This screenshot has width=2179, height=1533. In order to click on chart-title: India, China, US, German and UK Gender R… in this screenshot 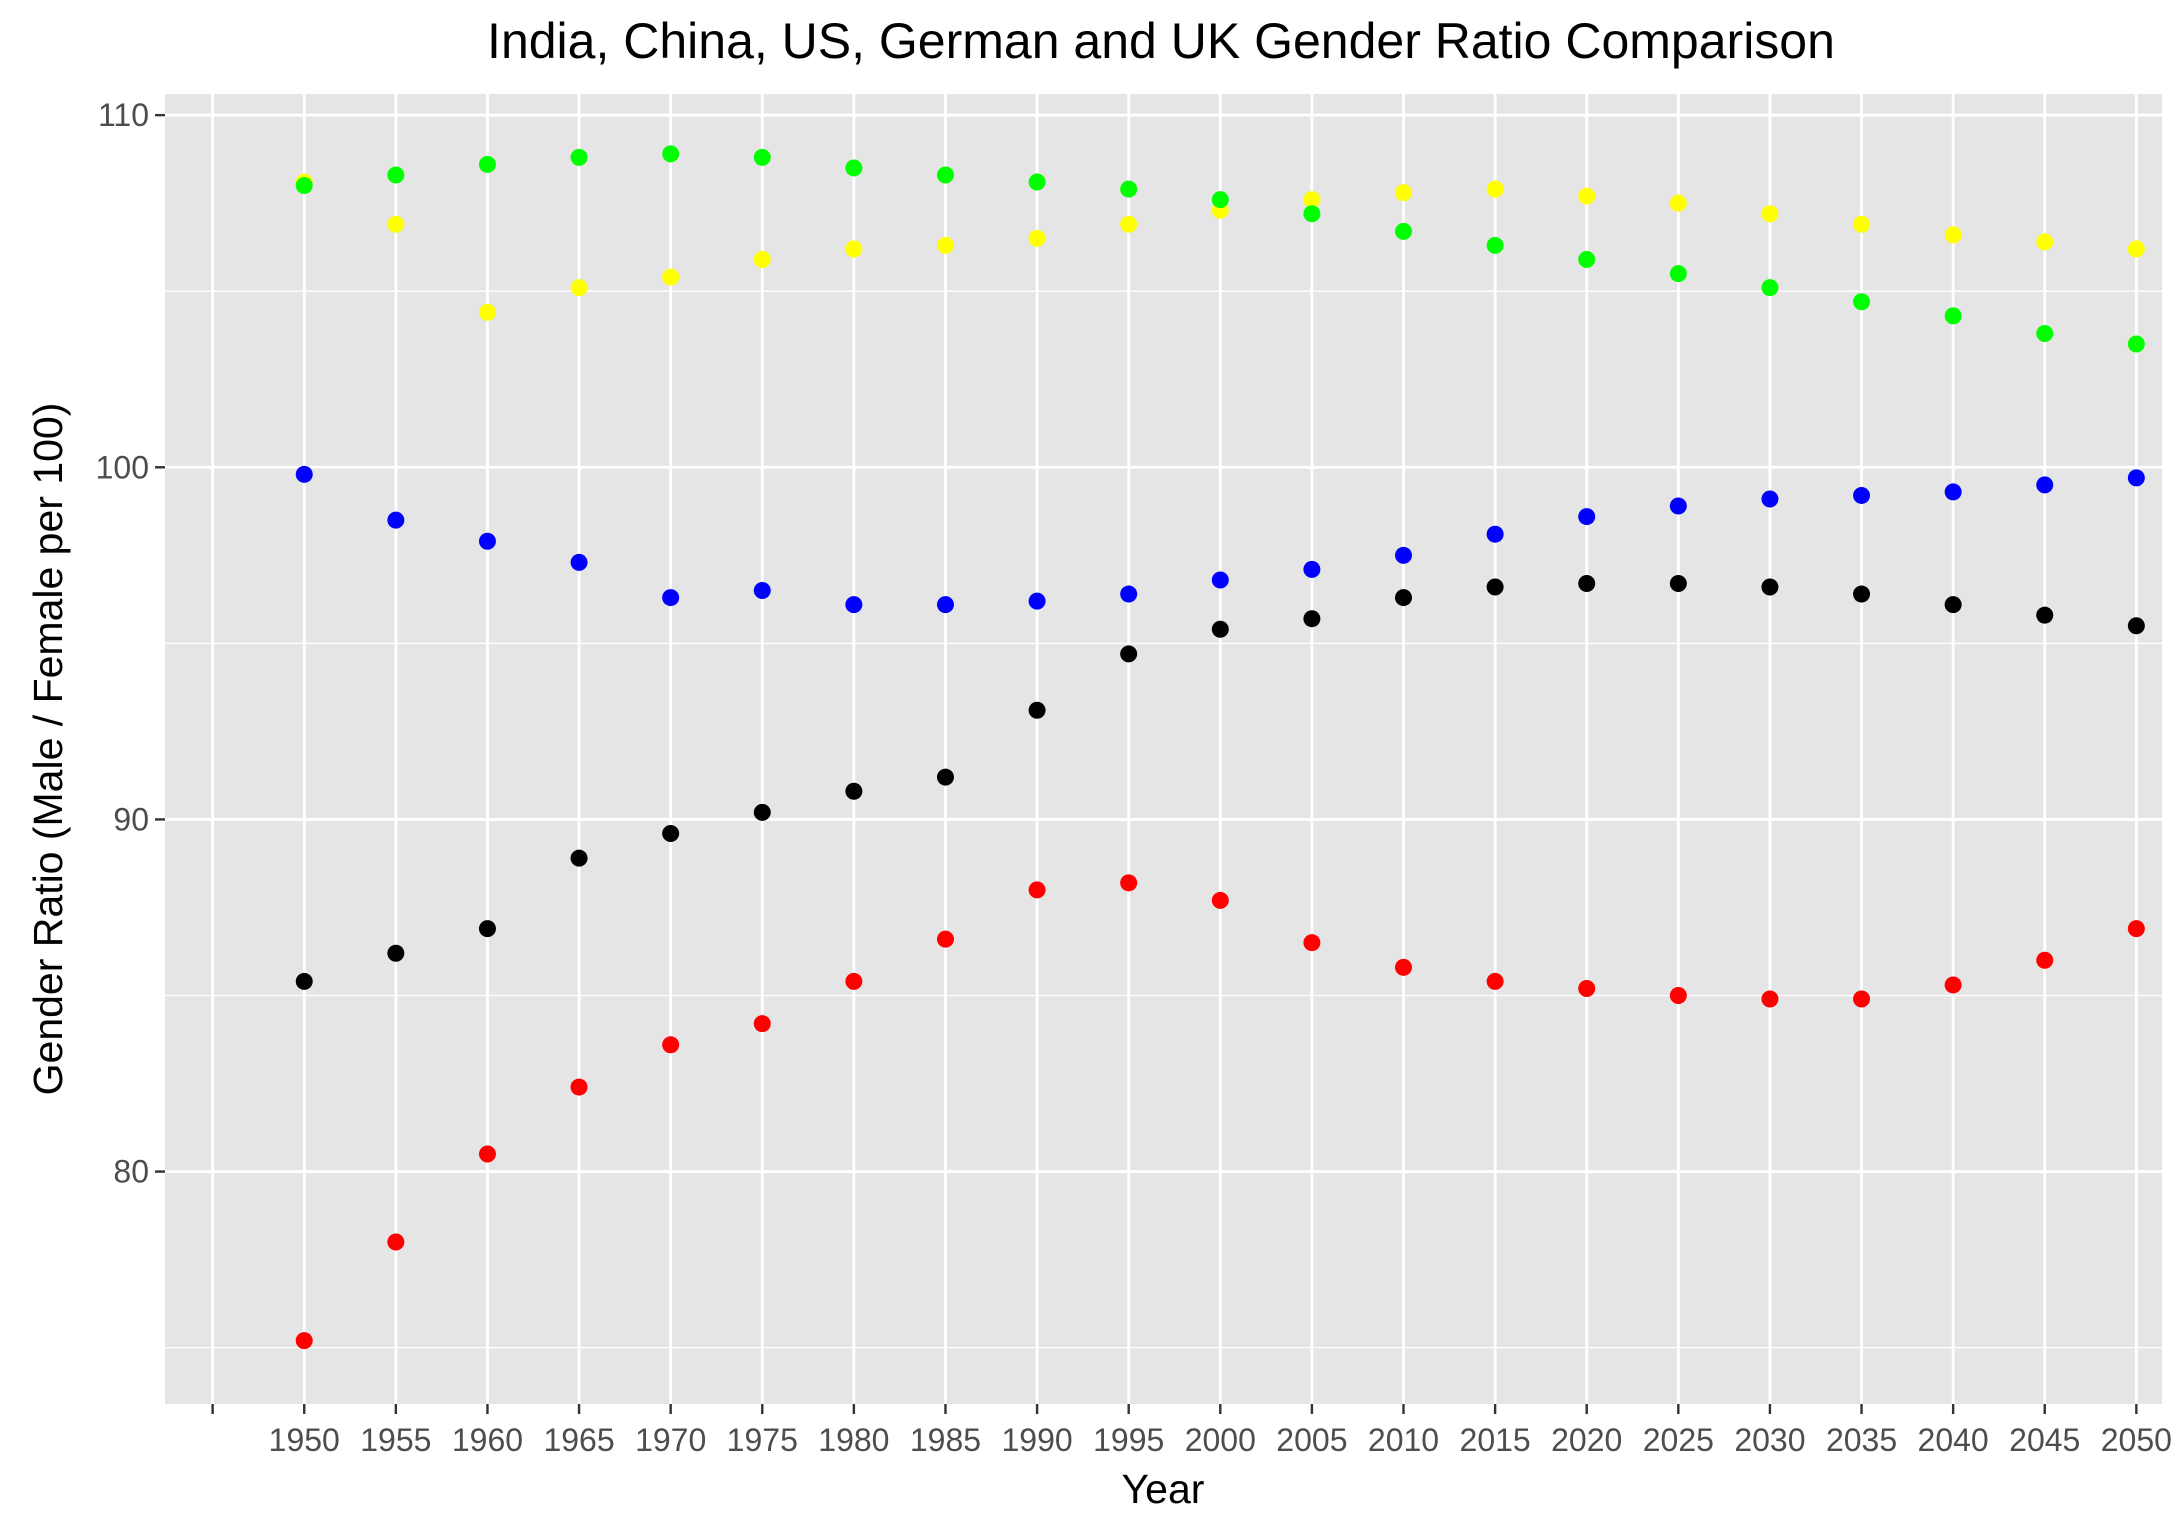, I will do `click(1161, 41)`.